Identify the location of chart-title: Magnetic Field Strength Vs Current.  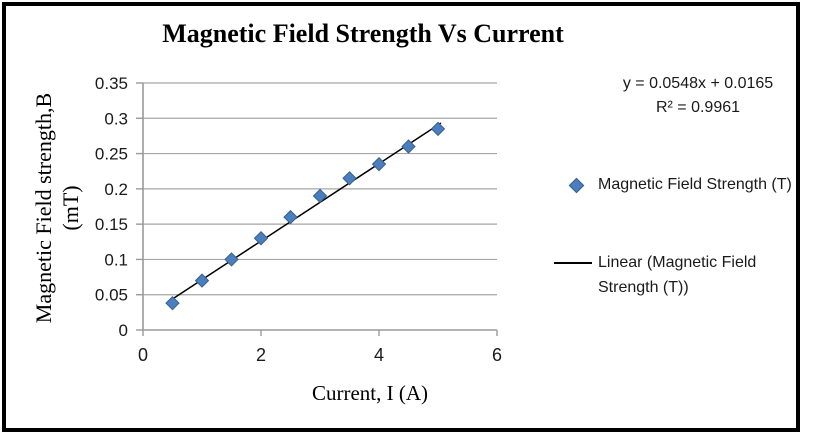
(363, 33).